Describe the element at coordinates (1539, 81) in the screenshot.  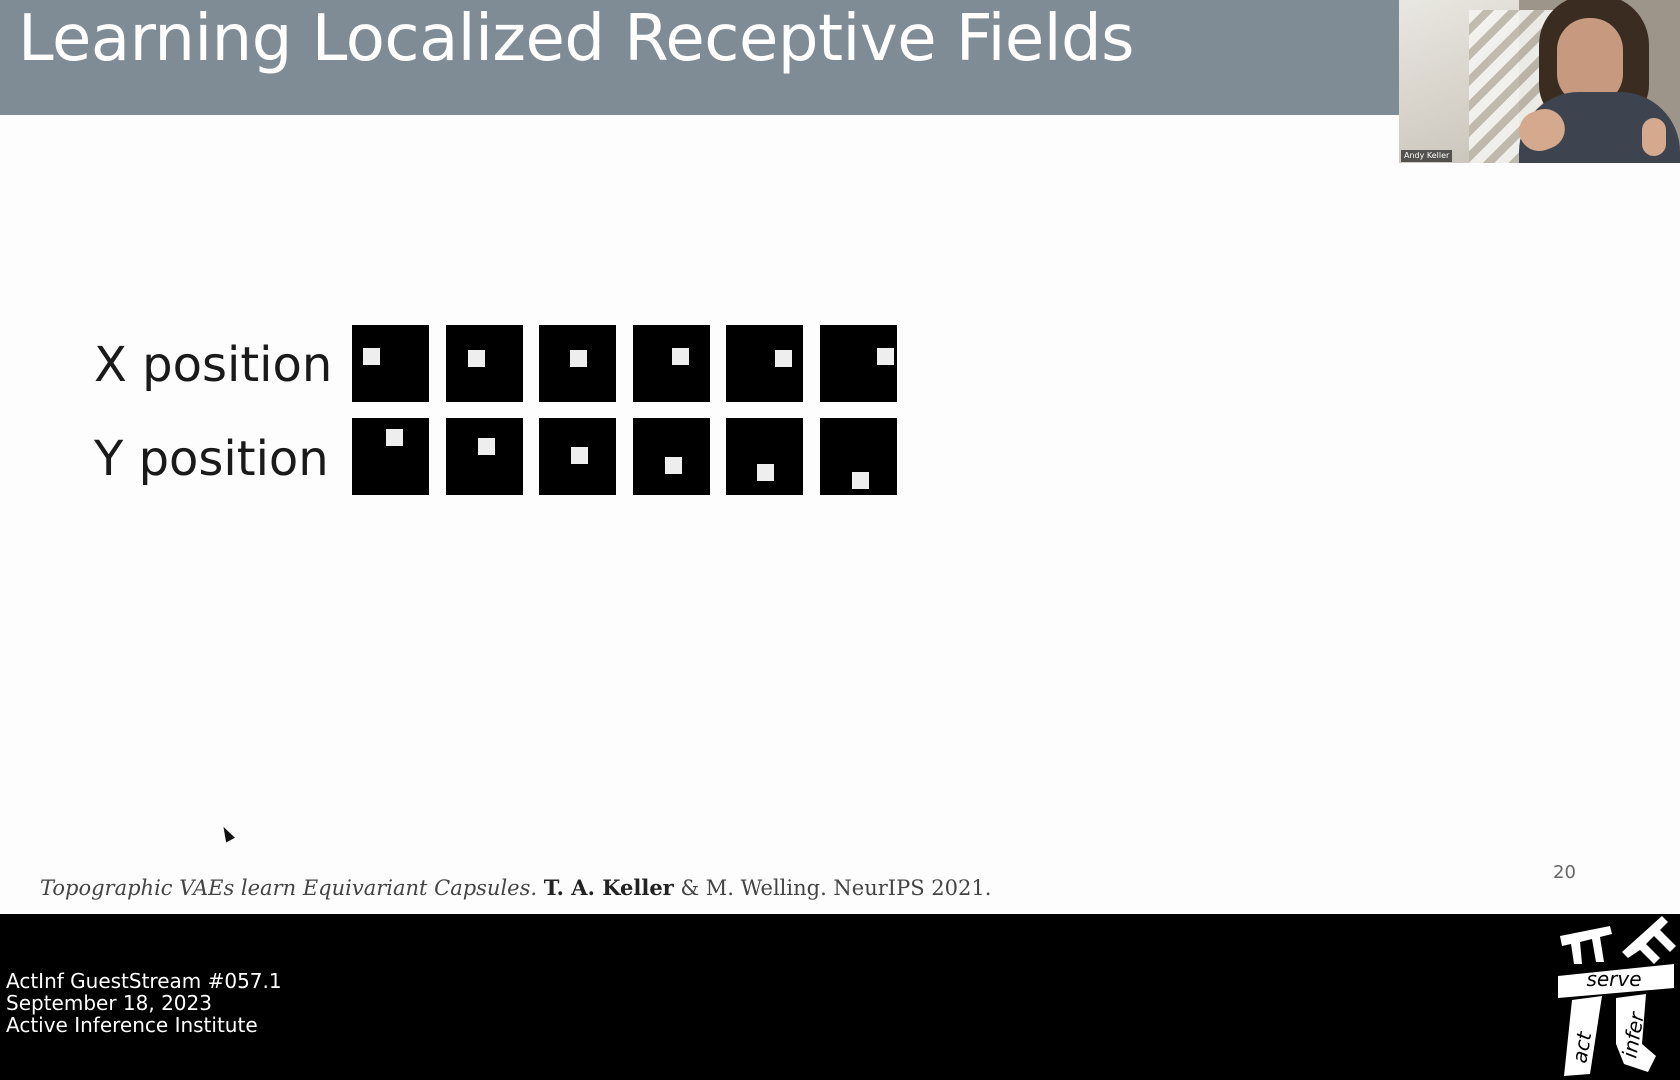
I see `speaker-webcam-video` at that location.